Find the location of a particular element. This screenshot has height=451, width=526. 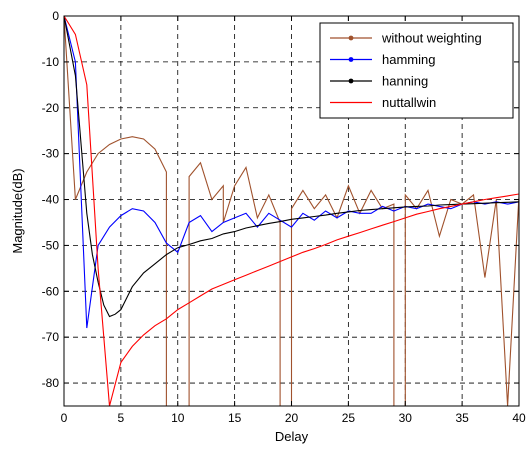

x-tick-label: 15 is located at coordinates (235, 418).